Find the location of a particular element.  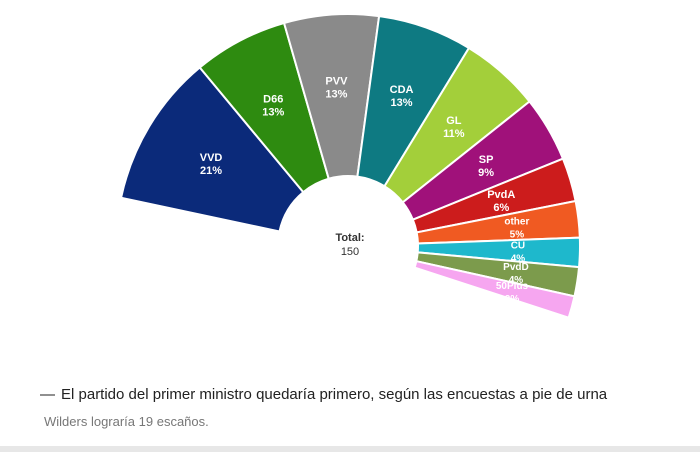

total-label: Total: is located at coordinates (349, 238).